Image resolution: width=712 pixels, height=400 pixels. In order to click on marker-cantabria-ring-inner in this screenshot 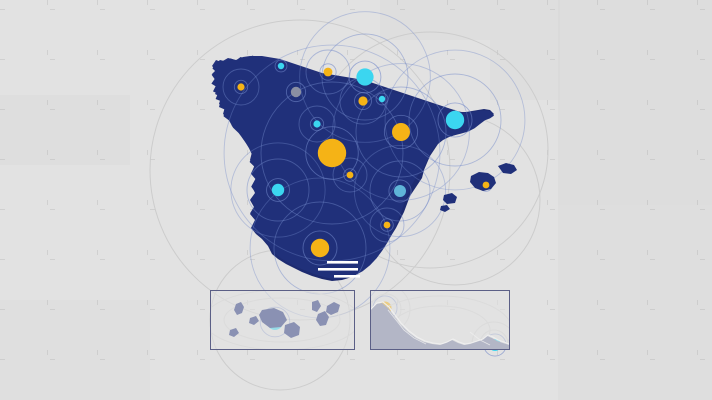, I will do `click(296, 92)`.